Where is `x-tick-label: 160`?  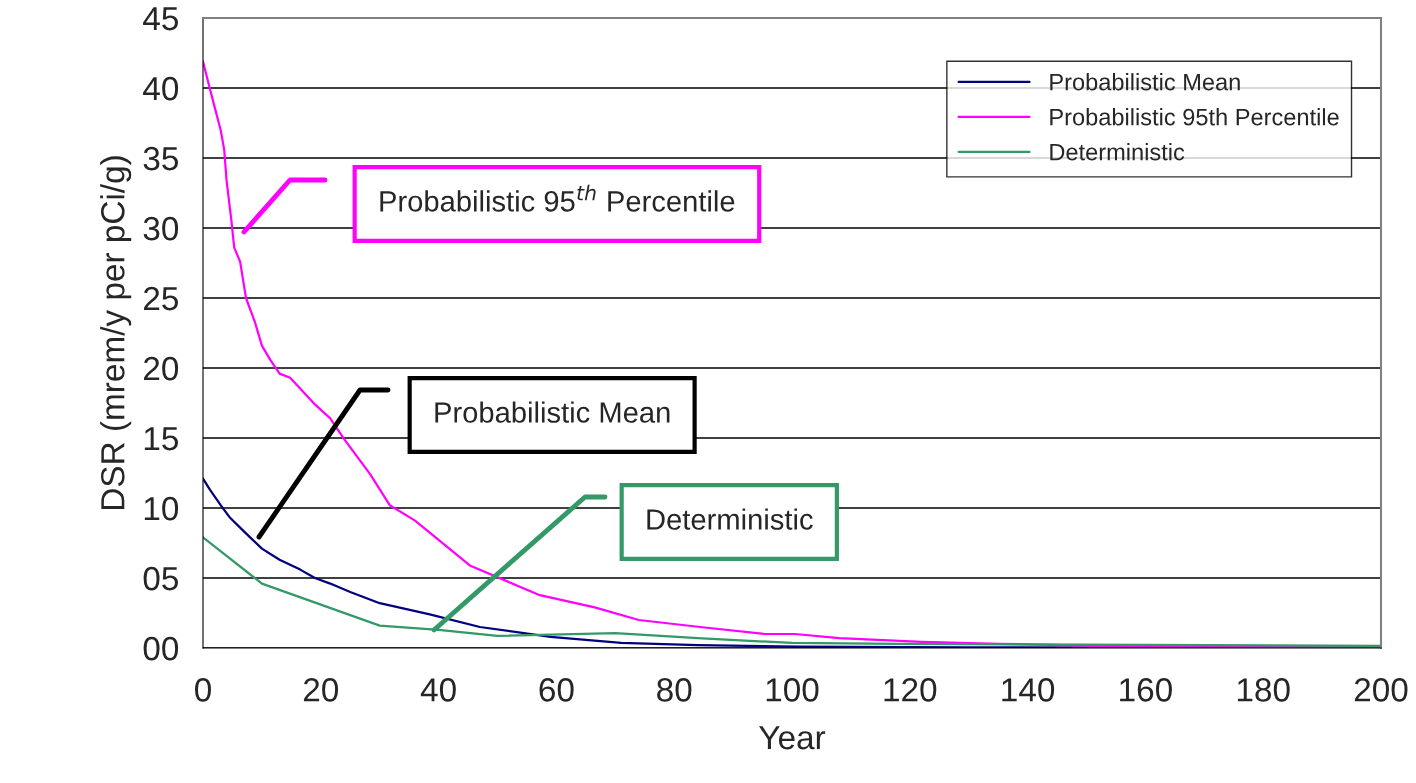 x-tick-label: 160 is located at coordinates (1146, 690).